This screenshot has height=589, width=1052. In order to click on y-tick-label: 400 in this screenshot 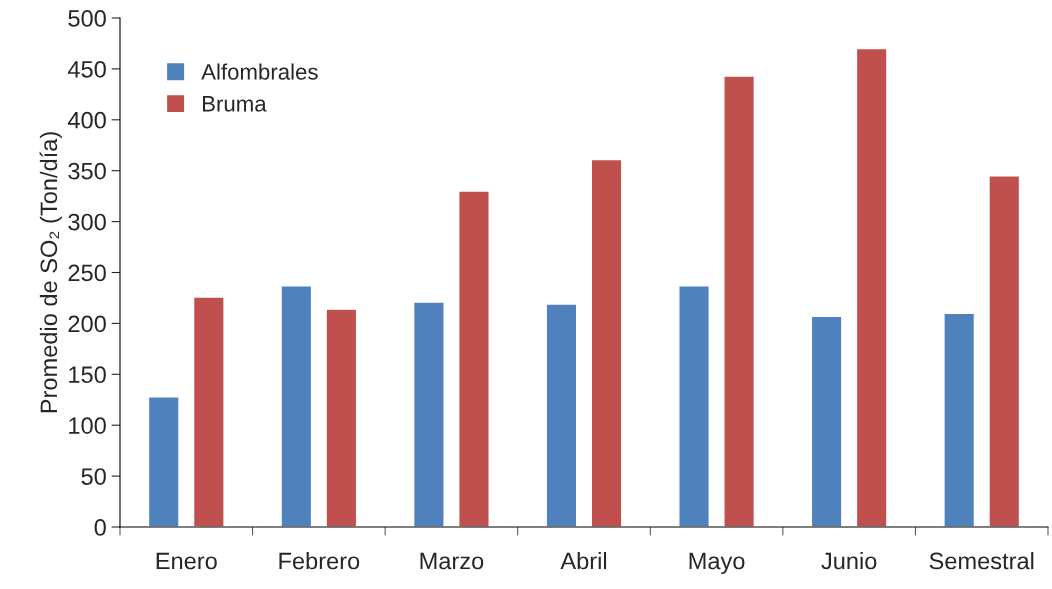, I will do `click(86, 120)`.